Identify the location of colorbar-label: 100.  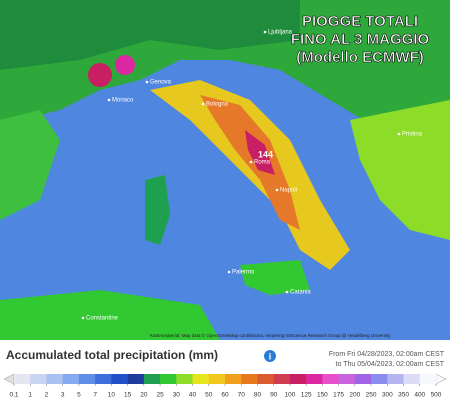
(289, 395).